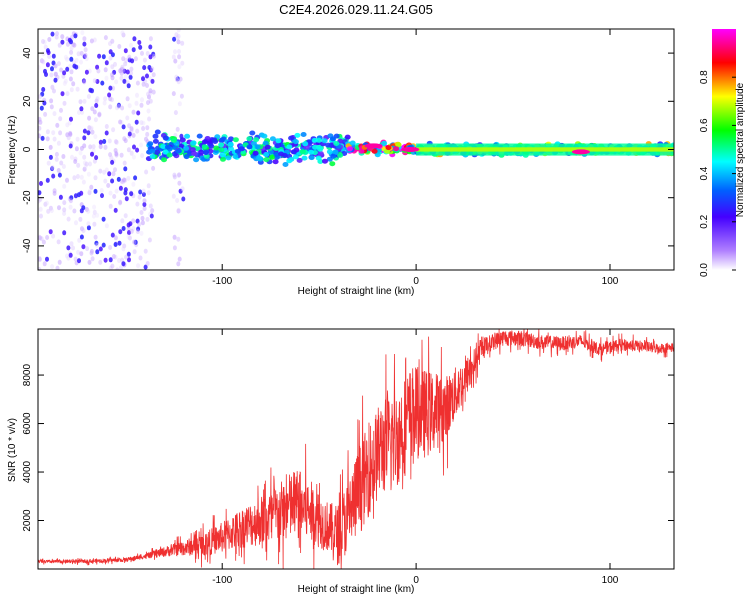 This screenshot has width=750, height=600. What do you see at coordinates (222, 580) in the screenshot?
I see `snr-x-tick-label: -100` at bounding box center [222, 580].